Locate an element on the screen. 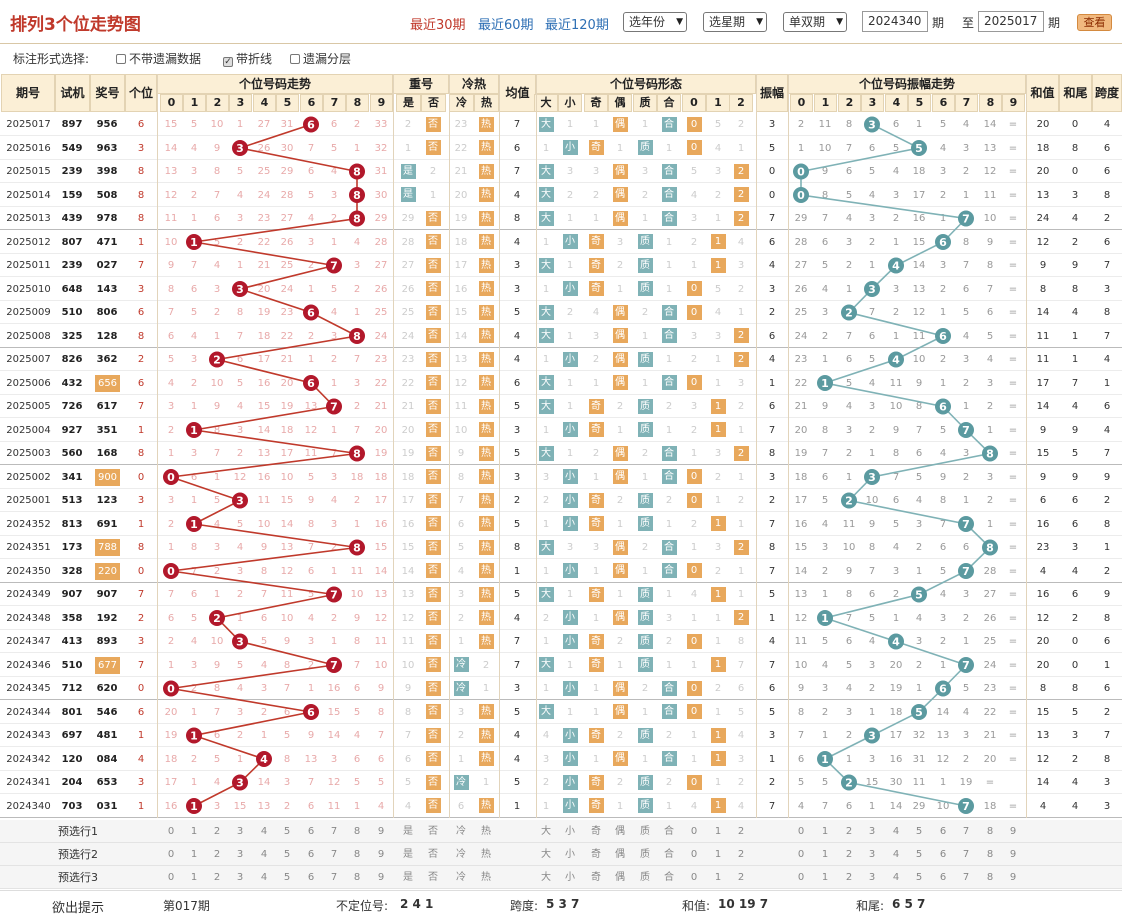  view-button: 查看 is located at coordinates (1094, 22).